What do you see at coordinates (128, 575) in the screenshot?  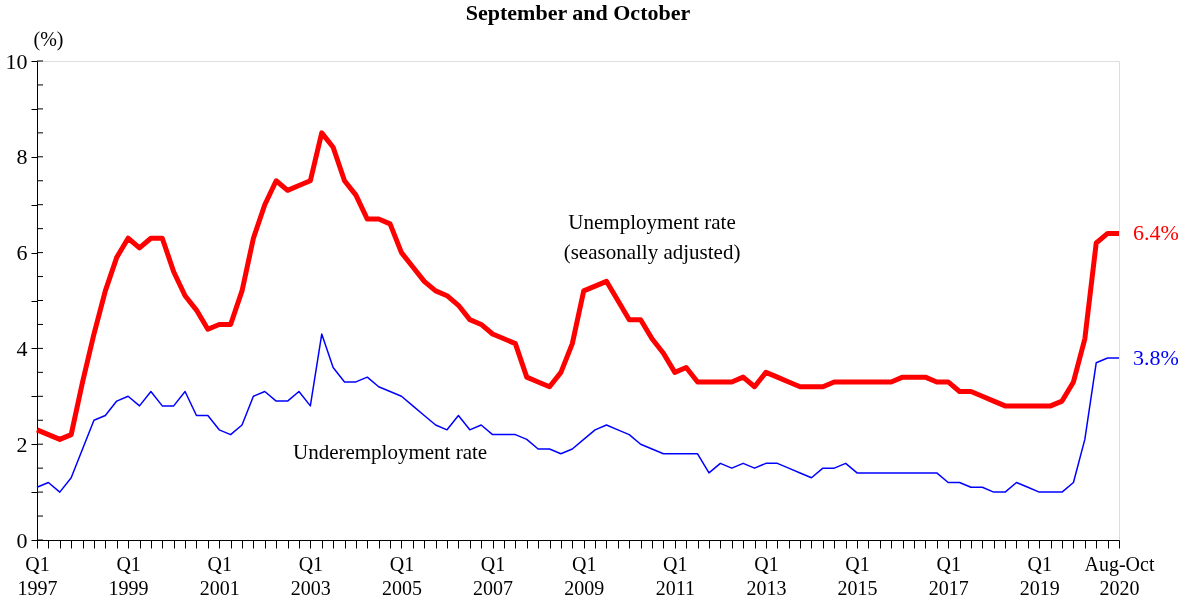 I see `x-tick-label: Q1 1999` at bounding box center [128, 575].